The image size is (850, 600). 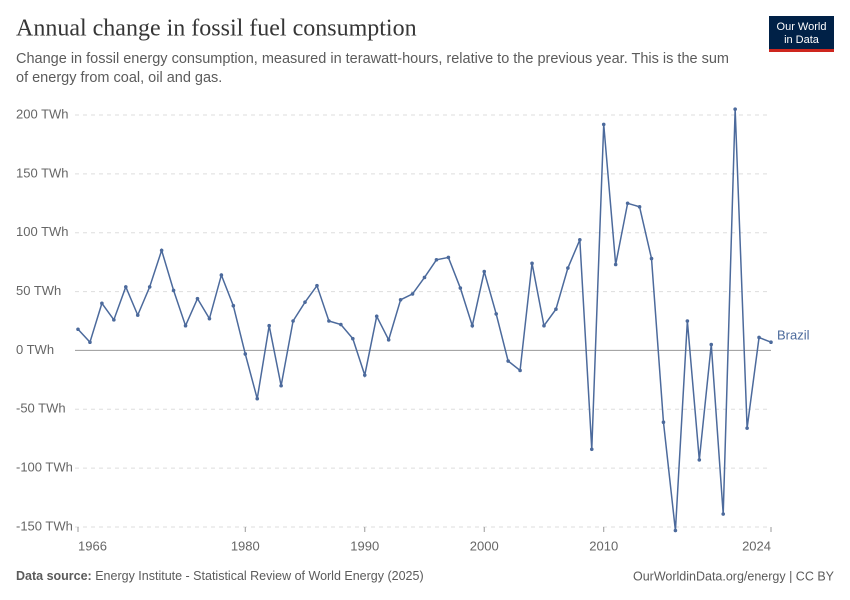 What do you see at coordinates (802, 40) in the screenshot?
I see `logo-text: in Data` at bounding box center [802, 40].